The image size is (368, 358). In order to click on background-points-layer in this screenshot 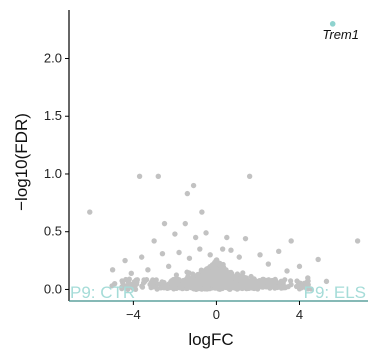, I will do `click(211, 274)`.